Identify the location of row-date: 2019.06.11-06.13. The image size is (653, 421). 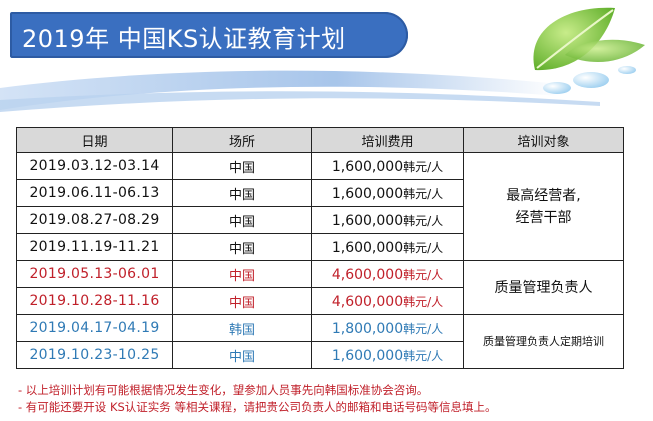
(94, 193).